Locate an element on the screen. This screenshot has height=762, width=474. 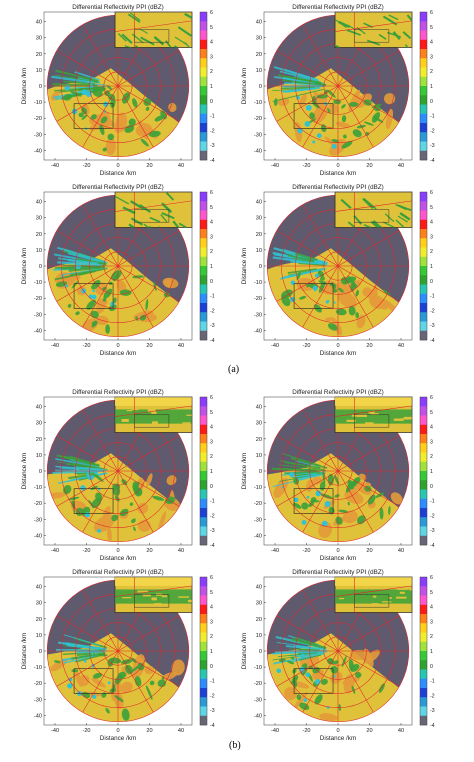
y-tick-label: -10 is located at coordinates (258, 488).